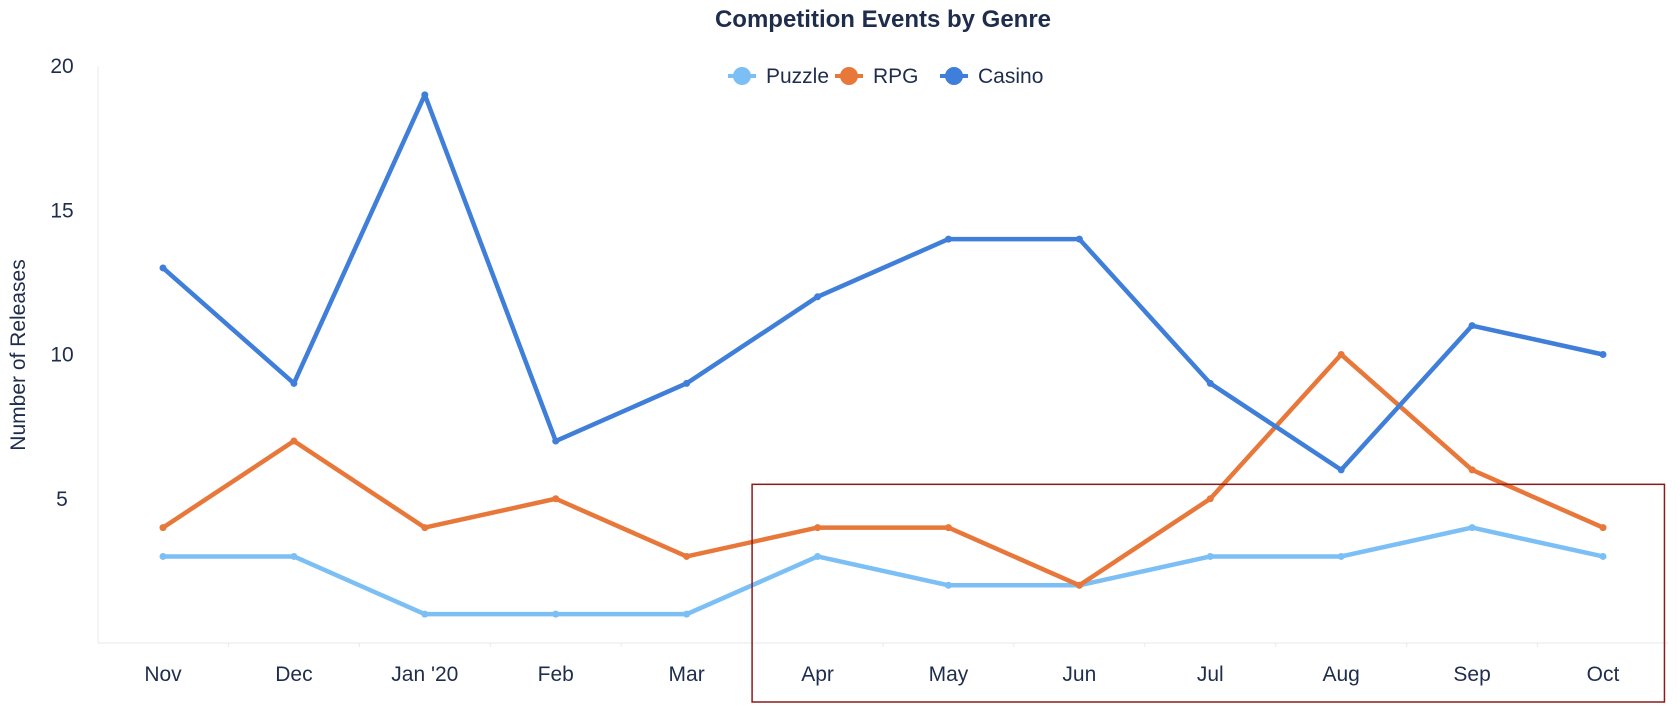  Describe the element at coordinates (896, 76) in the screenshot. I see `legend-label: RPG` at that location.